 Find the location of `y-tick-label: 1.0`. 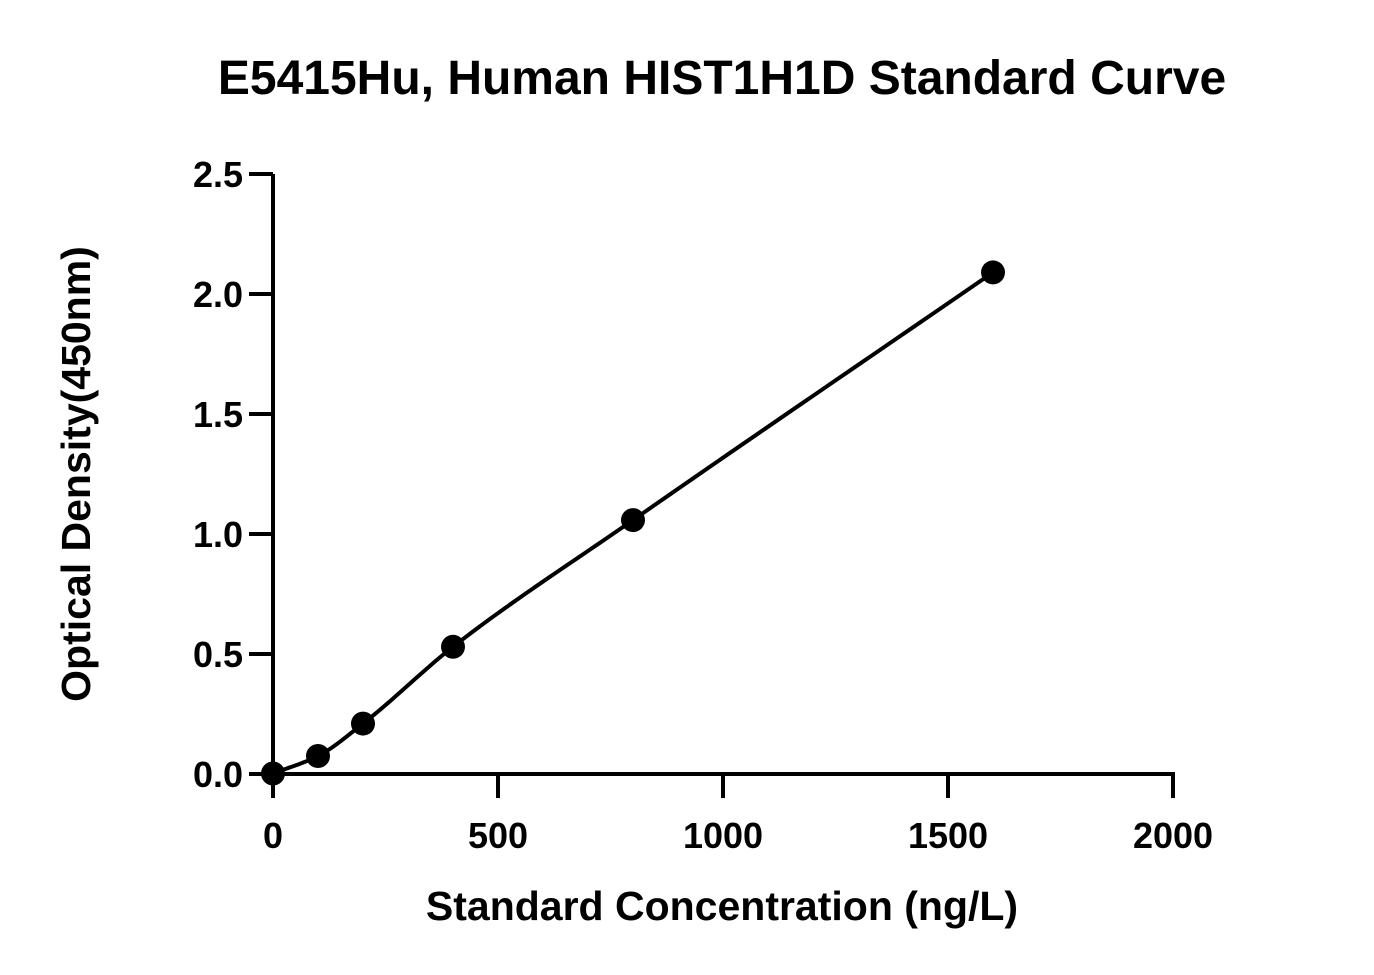

y-tick-label: 1.0 is located at coordinates (218, 534).